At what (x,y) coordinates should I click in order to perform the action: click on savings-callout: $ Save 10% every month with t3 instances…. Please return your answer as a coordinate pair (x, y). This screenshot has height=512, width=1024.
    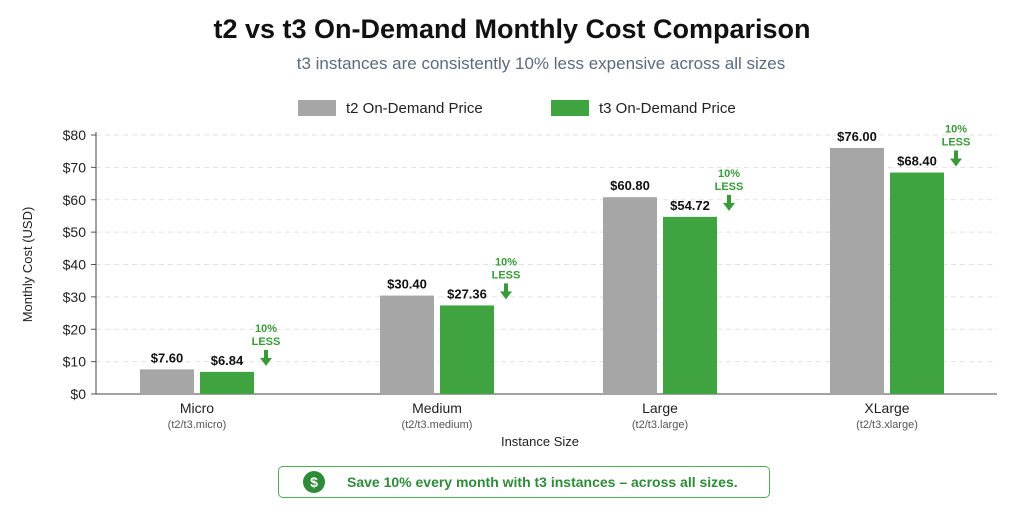
    Looking at the image, I should click on (524, 482).